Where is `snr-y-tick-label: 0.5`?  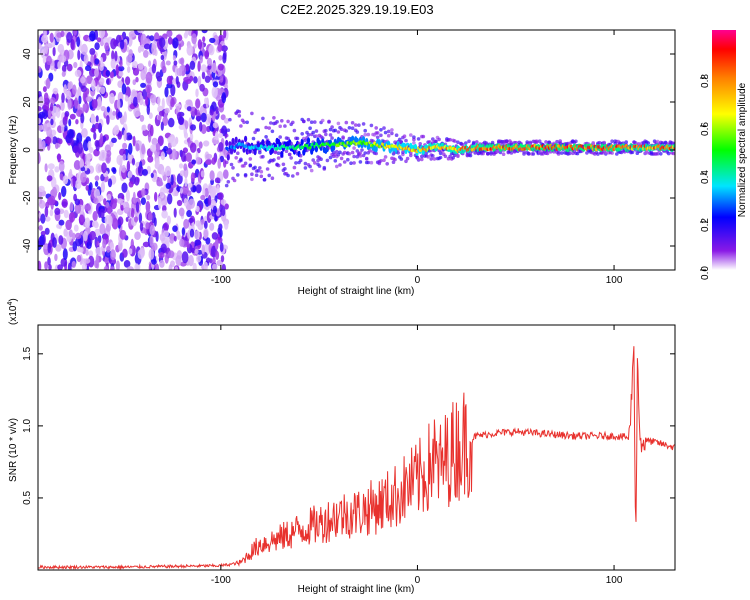 snr-y-tick-label: 0.5 is located at coordinates (27, 498).